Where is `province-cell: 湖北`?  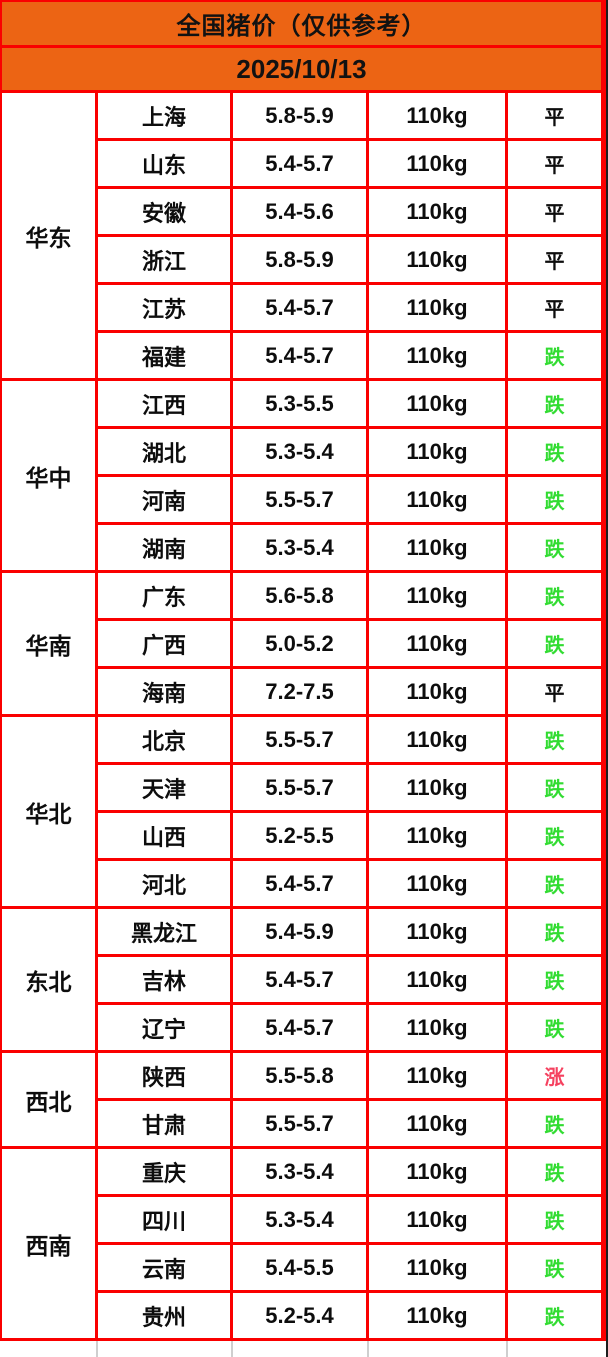
province-cell: 湖北 is located at coordinates (164, 451).